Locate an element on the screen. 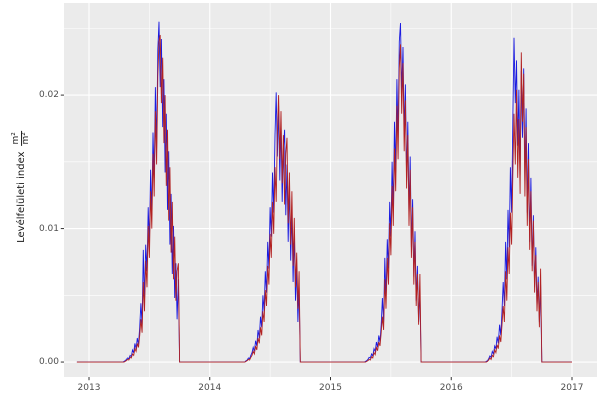 This screenshot has width=600, height=400. x-tick-label: 2016 is located at coordinates (451, 388).